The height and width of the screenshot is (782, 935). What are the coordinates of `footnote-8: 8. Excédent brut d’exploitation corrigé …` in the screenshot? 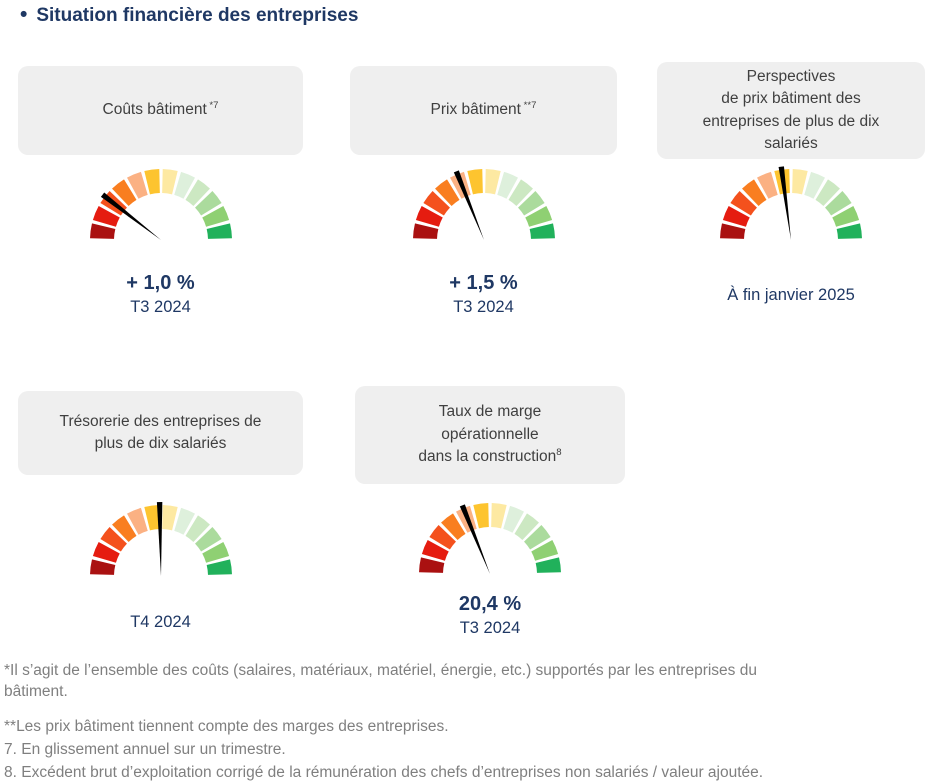 It's located at (384, 772).